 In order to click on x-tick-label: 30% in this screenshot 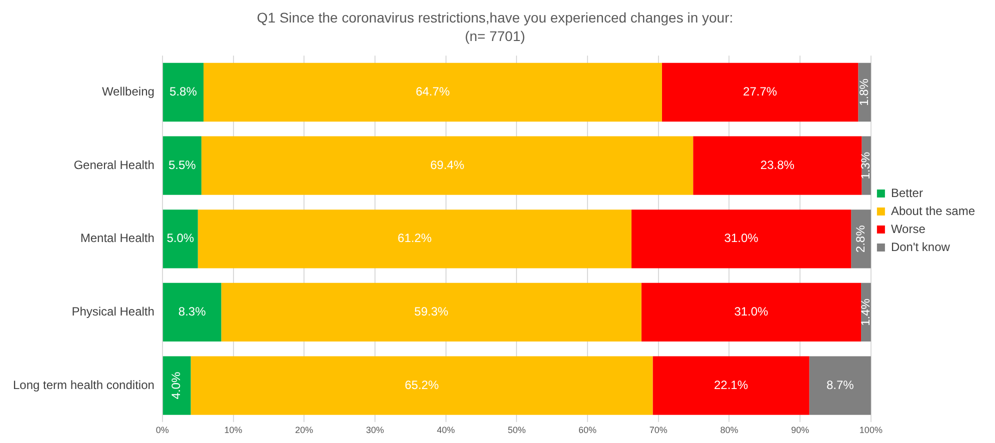, I will do `click(375, 430)`.